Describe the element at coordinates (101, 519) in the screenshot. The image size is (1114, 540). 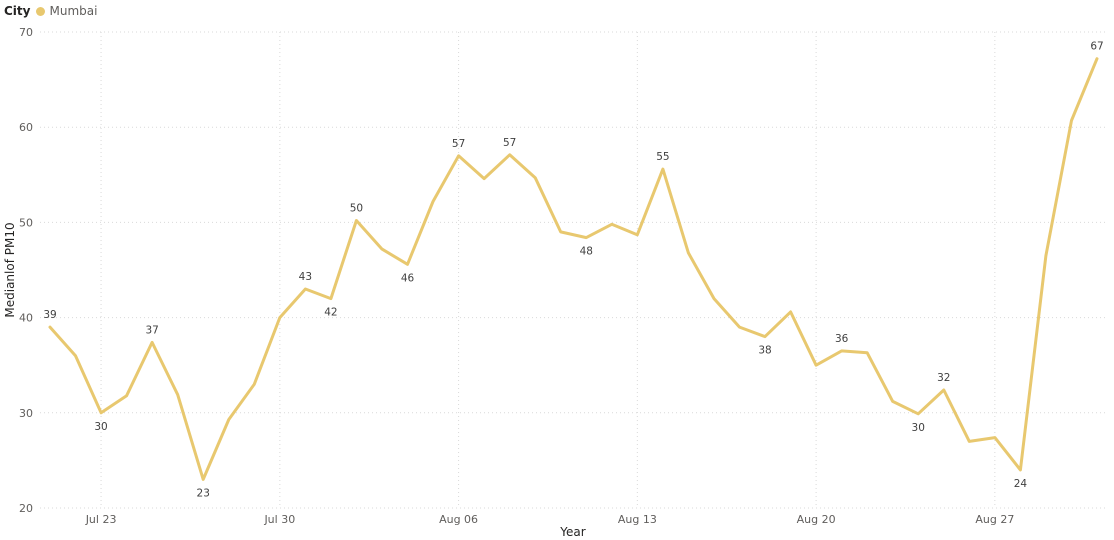
I see `x-tick-label: Jul 23` at that location.